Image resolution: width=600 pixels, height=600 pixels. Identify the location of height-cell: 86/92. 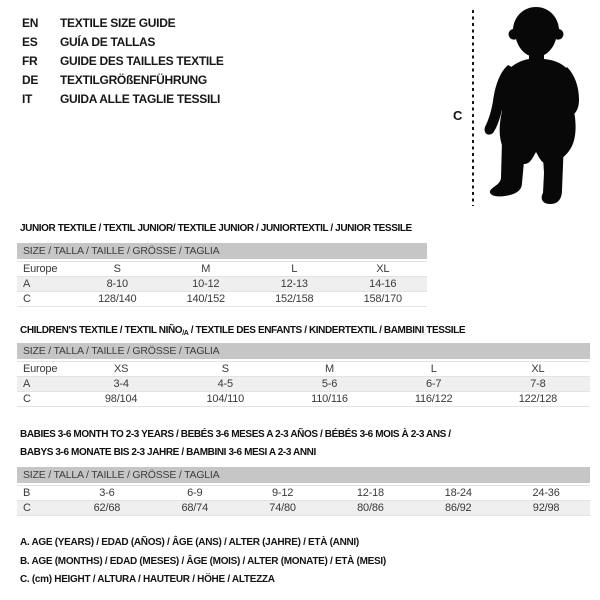
(458, 508).